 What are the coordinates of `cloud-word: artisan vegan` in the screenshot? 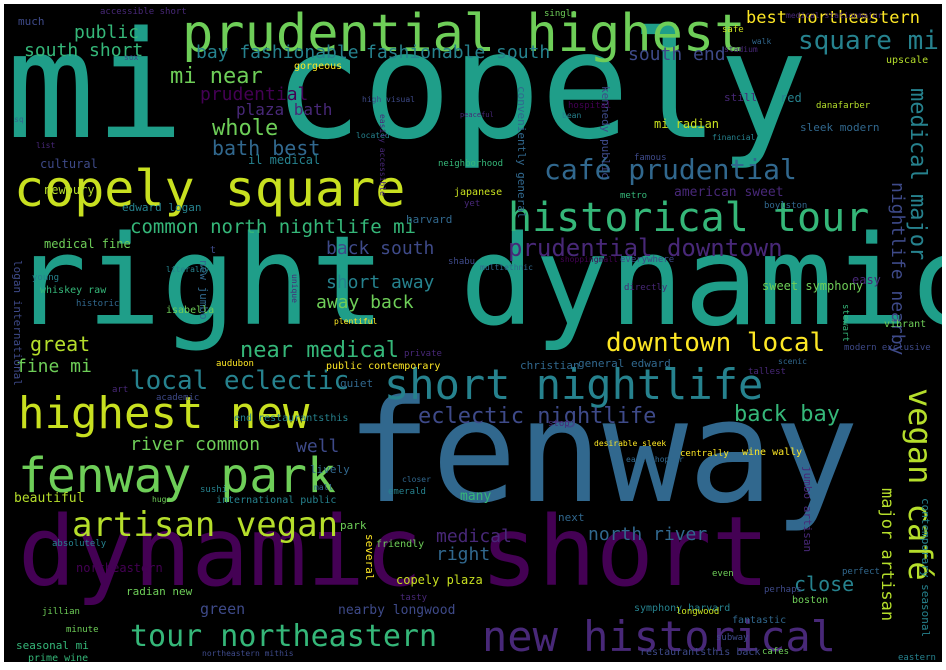 It's located at (205, 525).